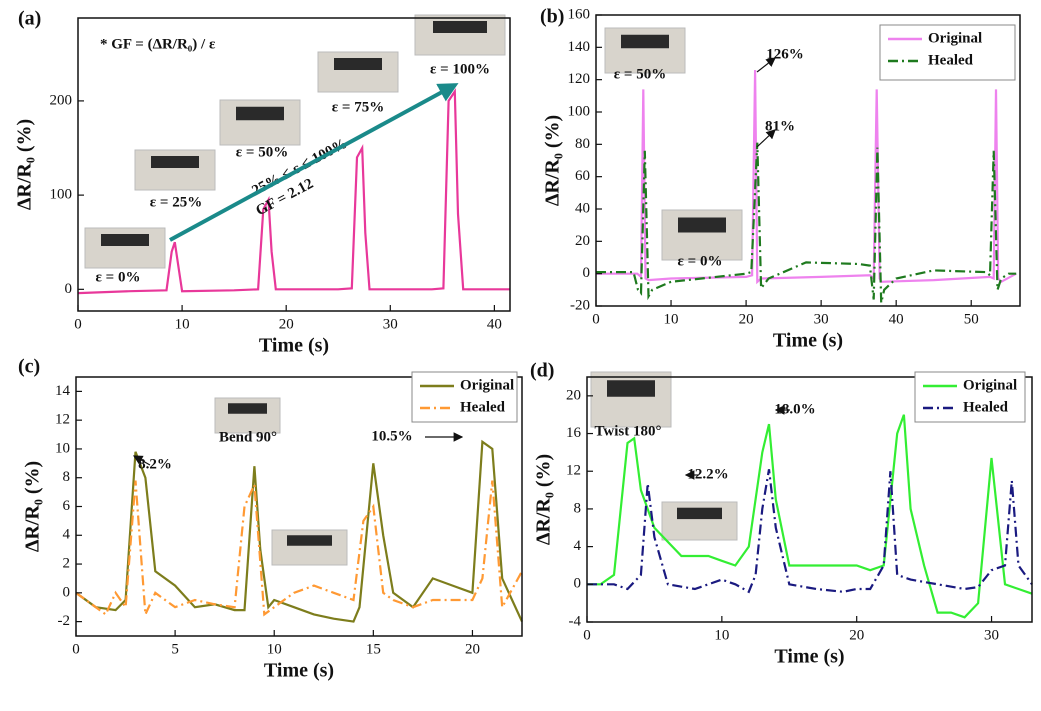  I want to click on y-tick-label: 6, so click(67, 506).